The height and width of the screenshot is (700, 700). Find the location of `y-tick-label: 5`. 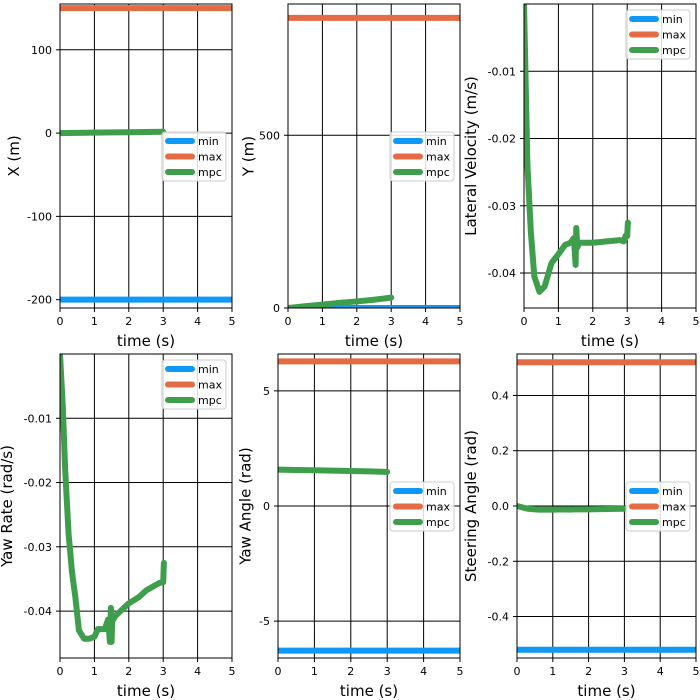

y-tick-label: 5 is located at coordinates (266, 391).